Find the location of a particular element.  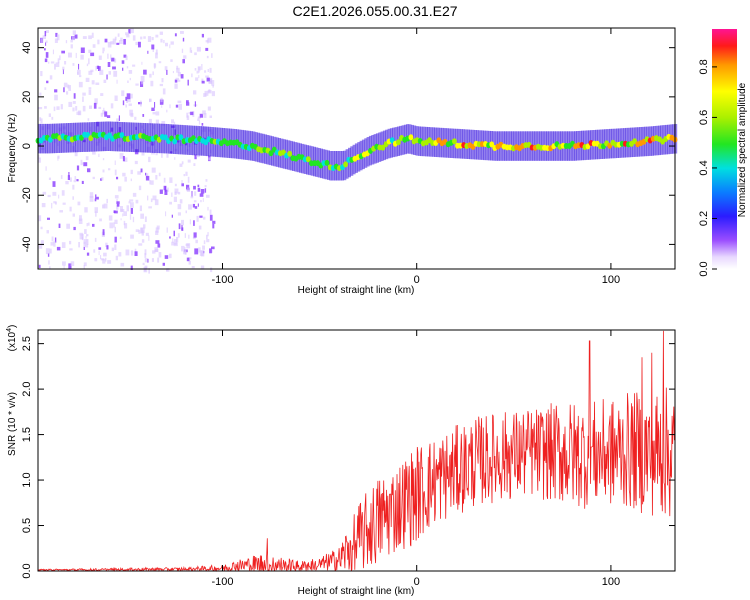

colorbar-label: Normalized spectral amplitude is located at coordinates (742, 149).